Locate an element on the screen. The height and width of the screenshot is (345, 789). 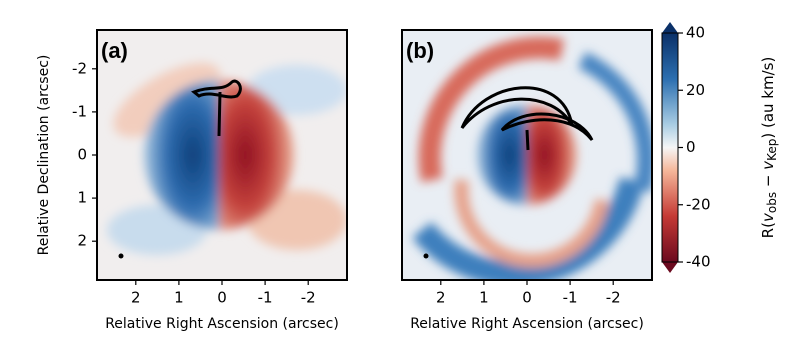
colorbar-label-part: R( is located at coordinates (768, 230).